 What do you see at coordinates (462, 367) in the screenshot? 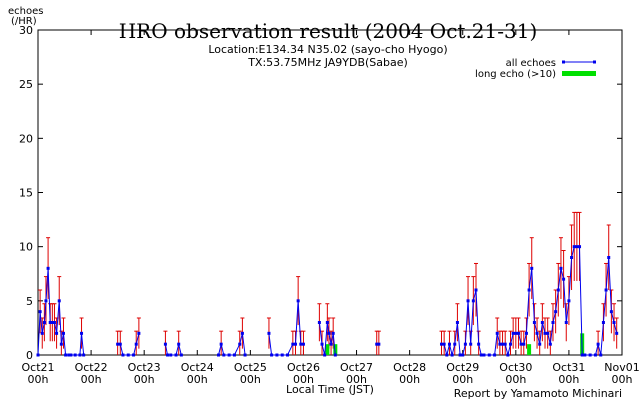
I see `x-tick-label: Oct29` at bounding box center [462, 367].